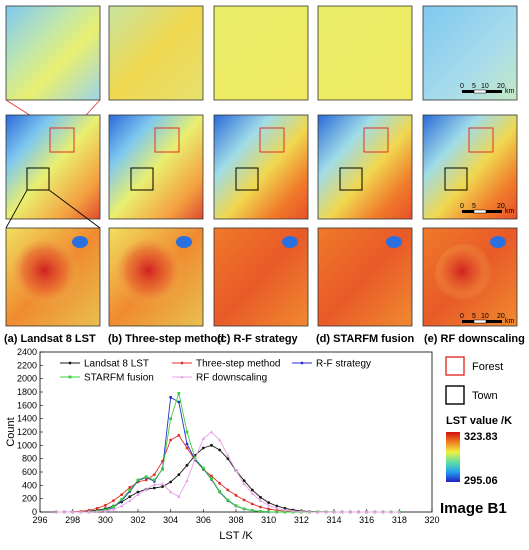 The width and height of the screenshot is (529, 550). Describe the element at coordinates (53, 167) in the screenshot. I see `scene-a` at that location.